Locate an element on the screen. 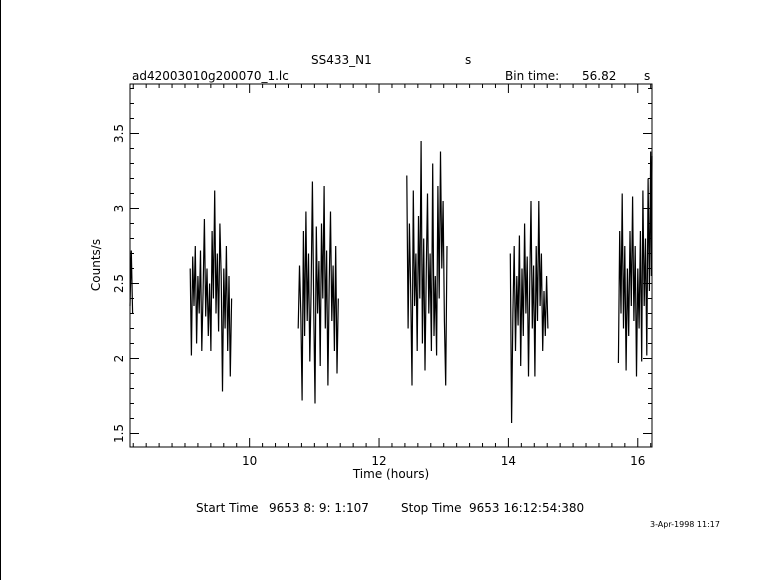 This screenshot has width=781, height=580. x-axis-label: Time (hours) is located at coordinates (390, 474).